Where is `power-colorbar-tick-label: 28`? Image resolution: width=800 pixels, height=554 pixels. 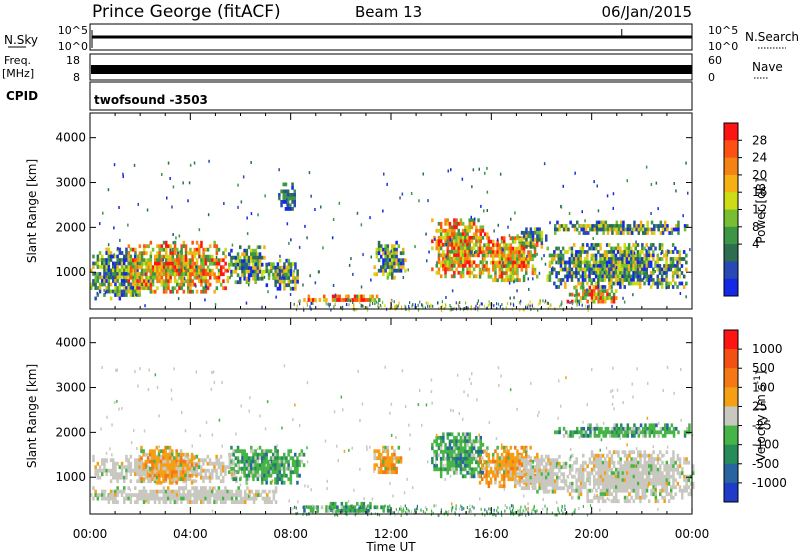
power-colorbar-tick-label: 28 is located at coordinates (759, 140).